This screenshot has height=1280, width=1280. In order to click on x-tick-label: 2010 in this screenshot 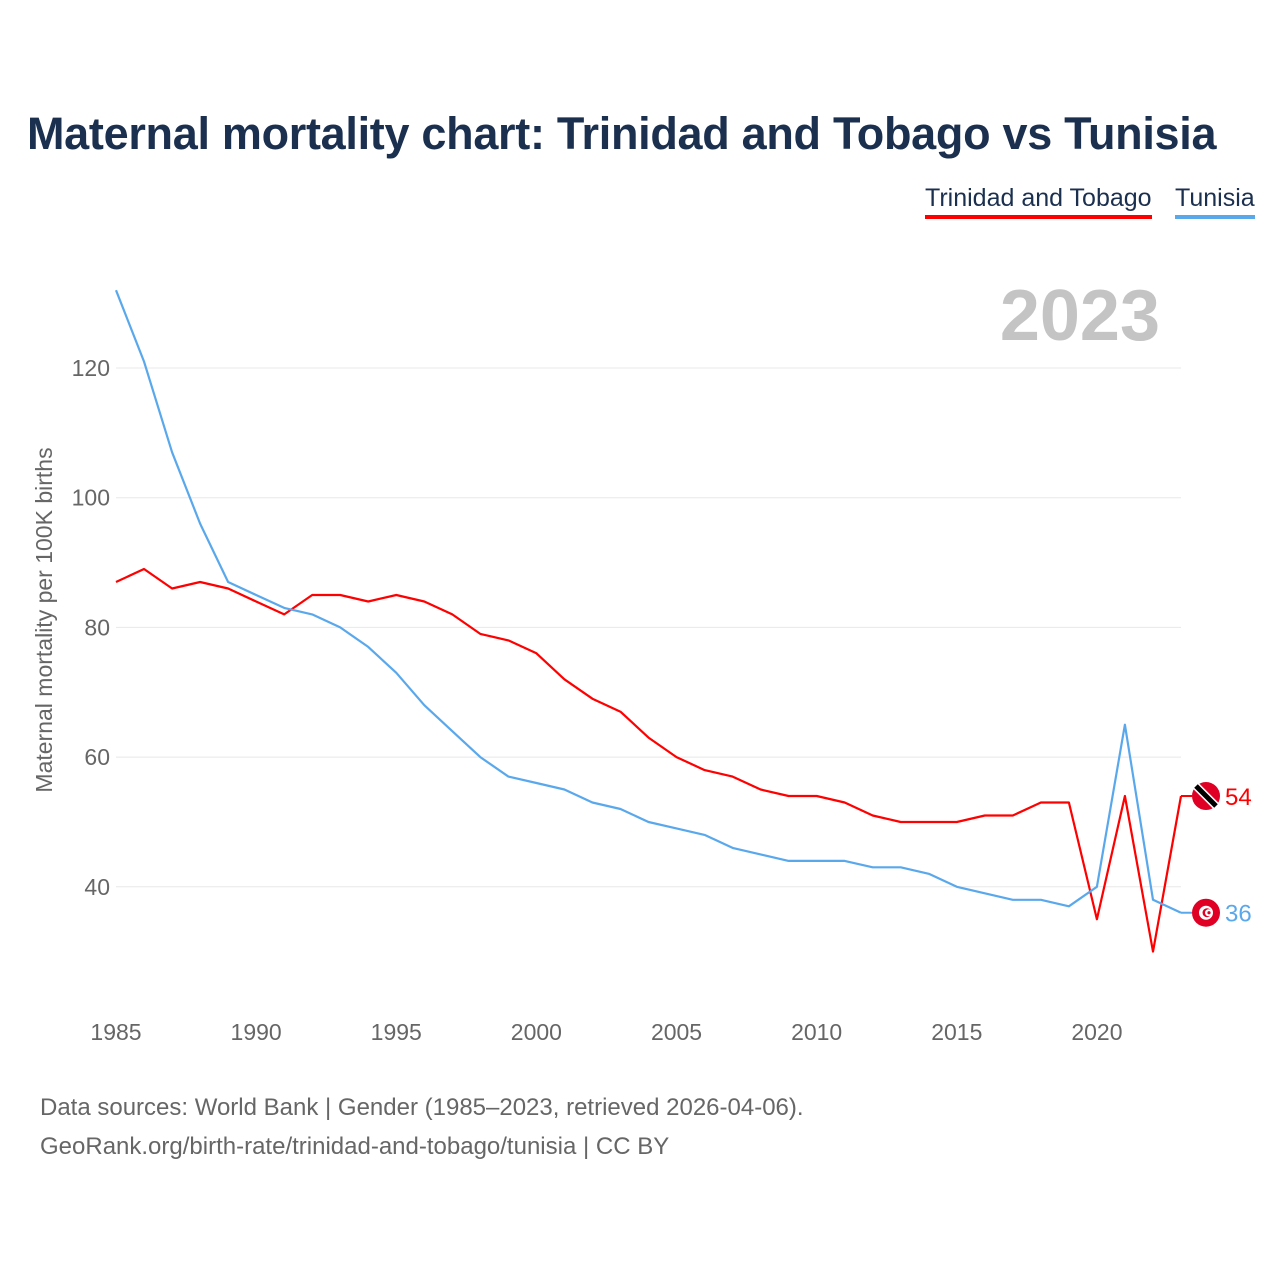, I will do `click(816, 1032)`.